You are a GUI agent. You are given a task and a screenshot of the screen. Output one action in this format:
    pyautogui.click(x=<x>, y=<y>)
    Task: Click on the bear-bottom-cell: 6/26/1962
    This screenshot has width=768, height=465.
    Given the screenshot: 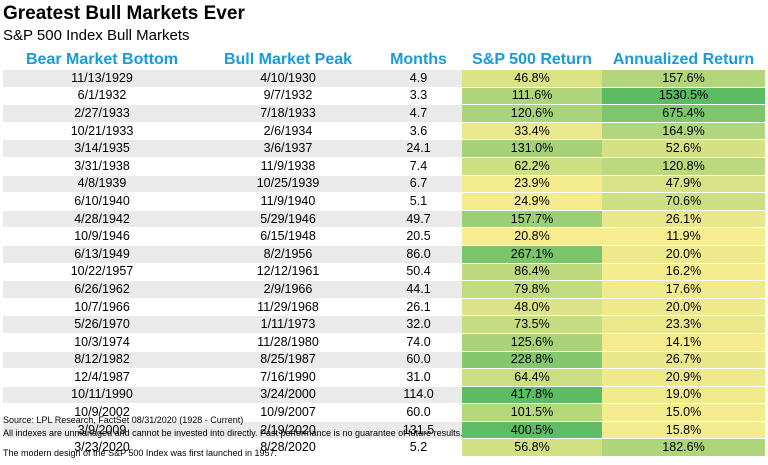 What is the action you would take?
    pyautogui.click(x=102, y=289)
    